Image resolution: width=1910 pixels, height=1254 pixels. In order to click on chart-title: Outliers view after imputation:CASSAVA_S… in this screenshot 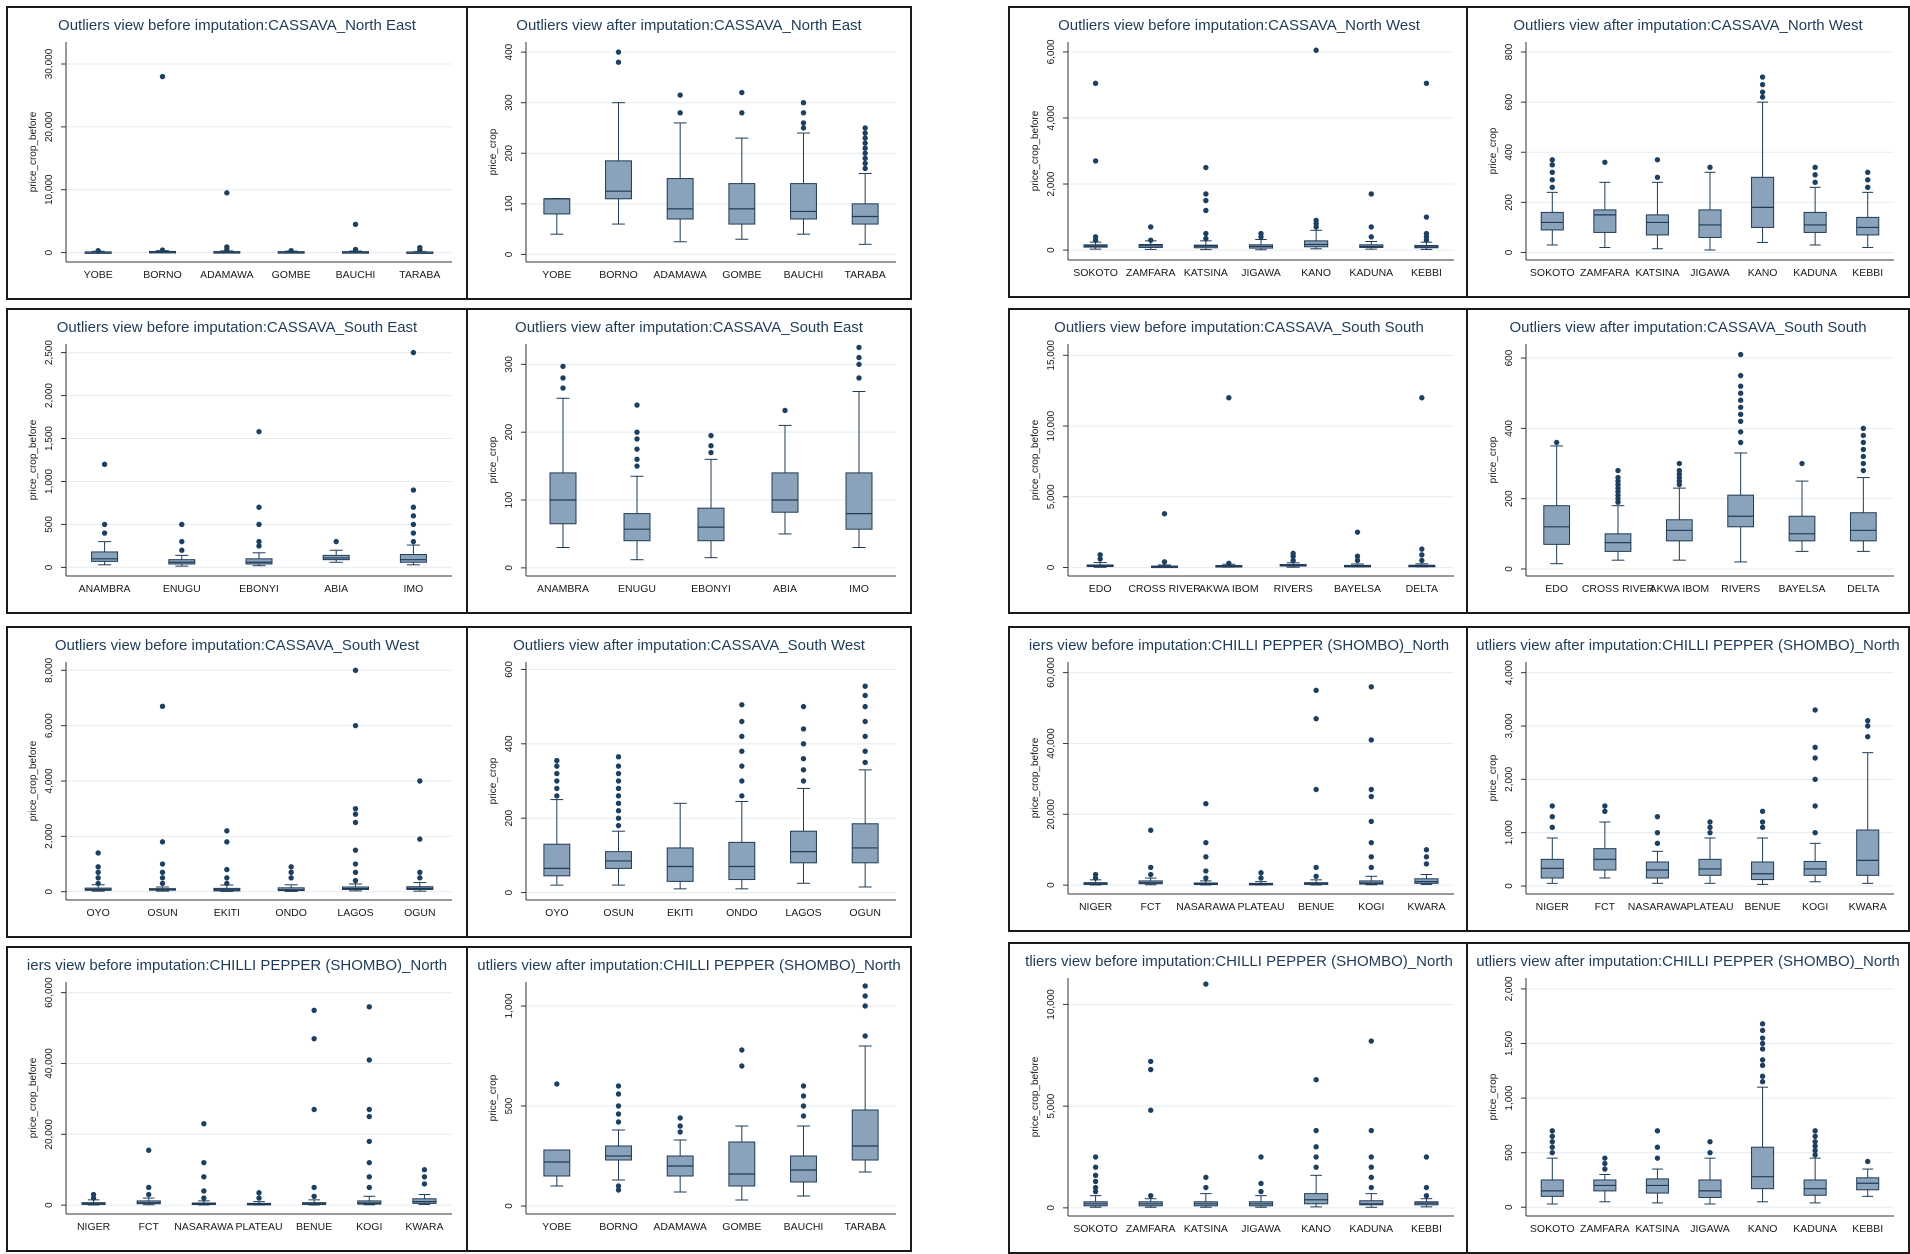, I will do `click(689, 327)`.